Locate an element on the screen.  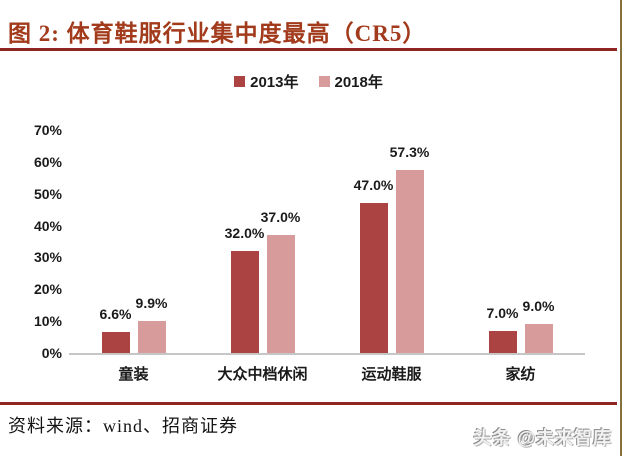
y-tick-label: 50% is located at coordinates (47, 193).